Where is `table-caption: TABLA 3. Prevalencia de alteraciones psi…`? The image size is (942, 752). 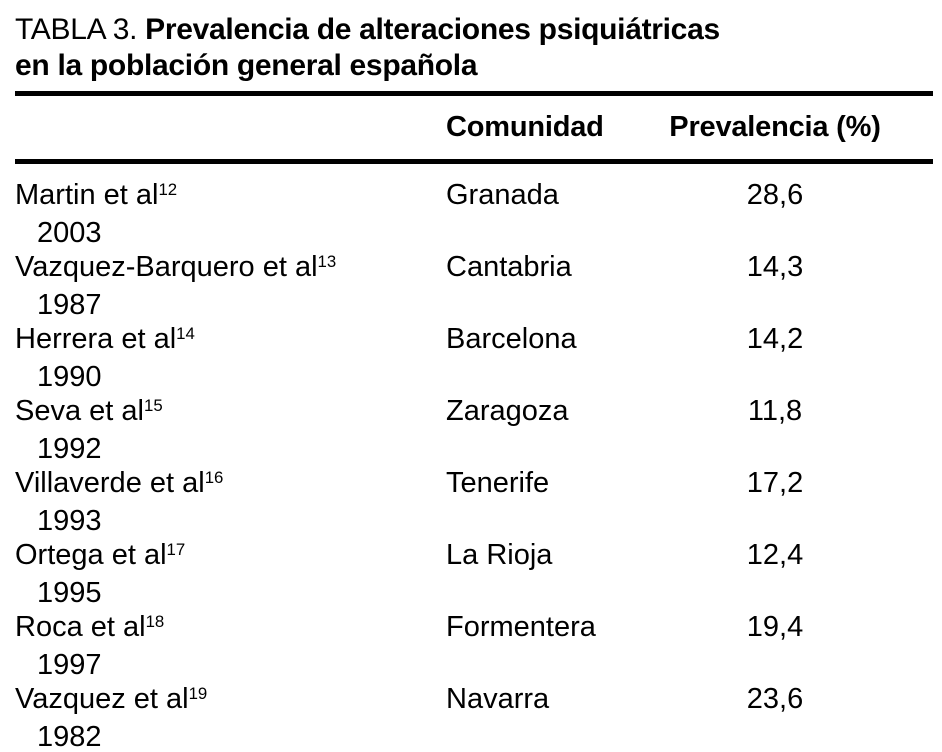 table-caption: TABLA 3. Prevalencia de alteraciones psi… is located at coordinates (474, 48).